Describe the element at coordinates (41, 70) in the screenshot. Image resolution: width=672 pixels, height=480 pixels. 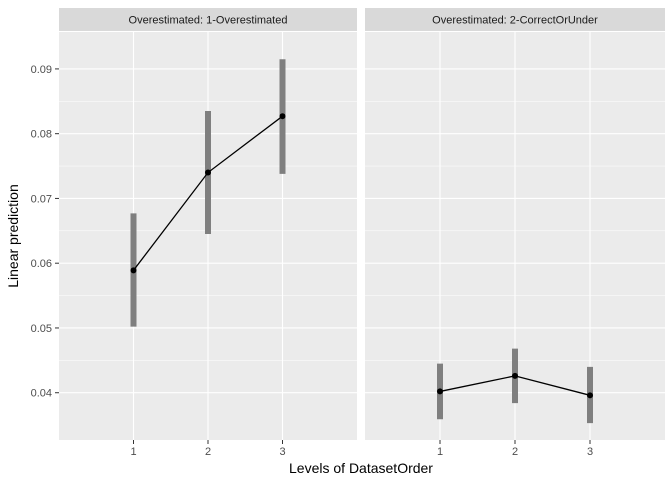
I see `y-tick-label: 0.09` at that location.